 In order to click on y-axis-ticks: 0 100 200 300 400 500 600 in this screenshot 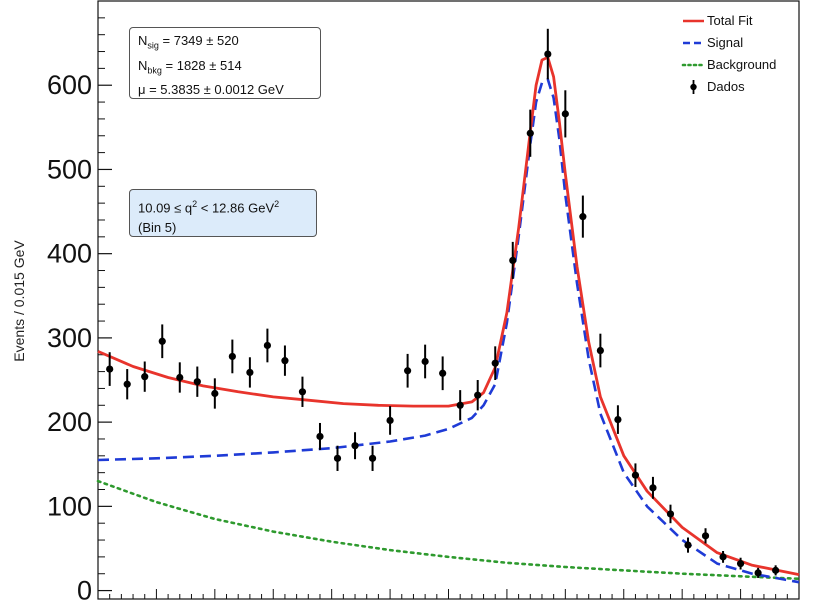, I will do `click(79, 310)`.